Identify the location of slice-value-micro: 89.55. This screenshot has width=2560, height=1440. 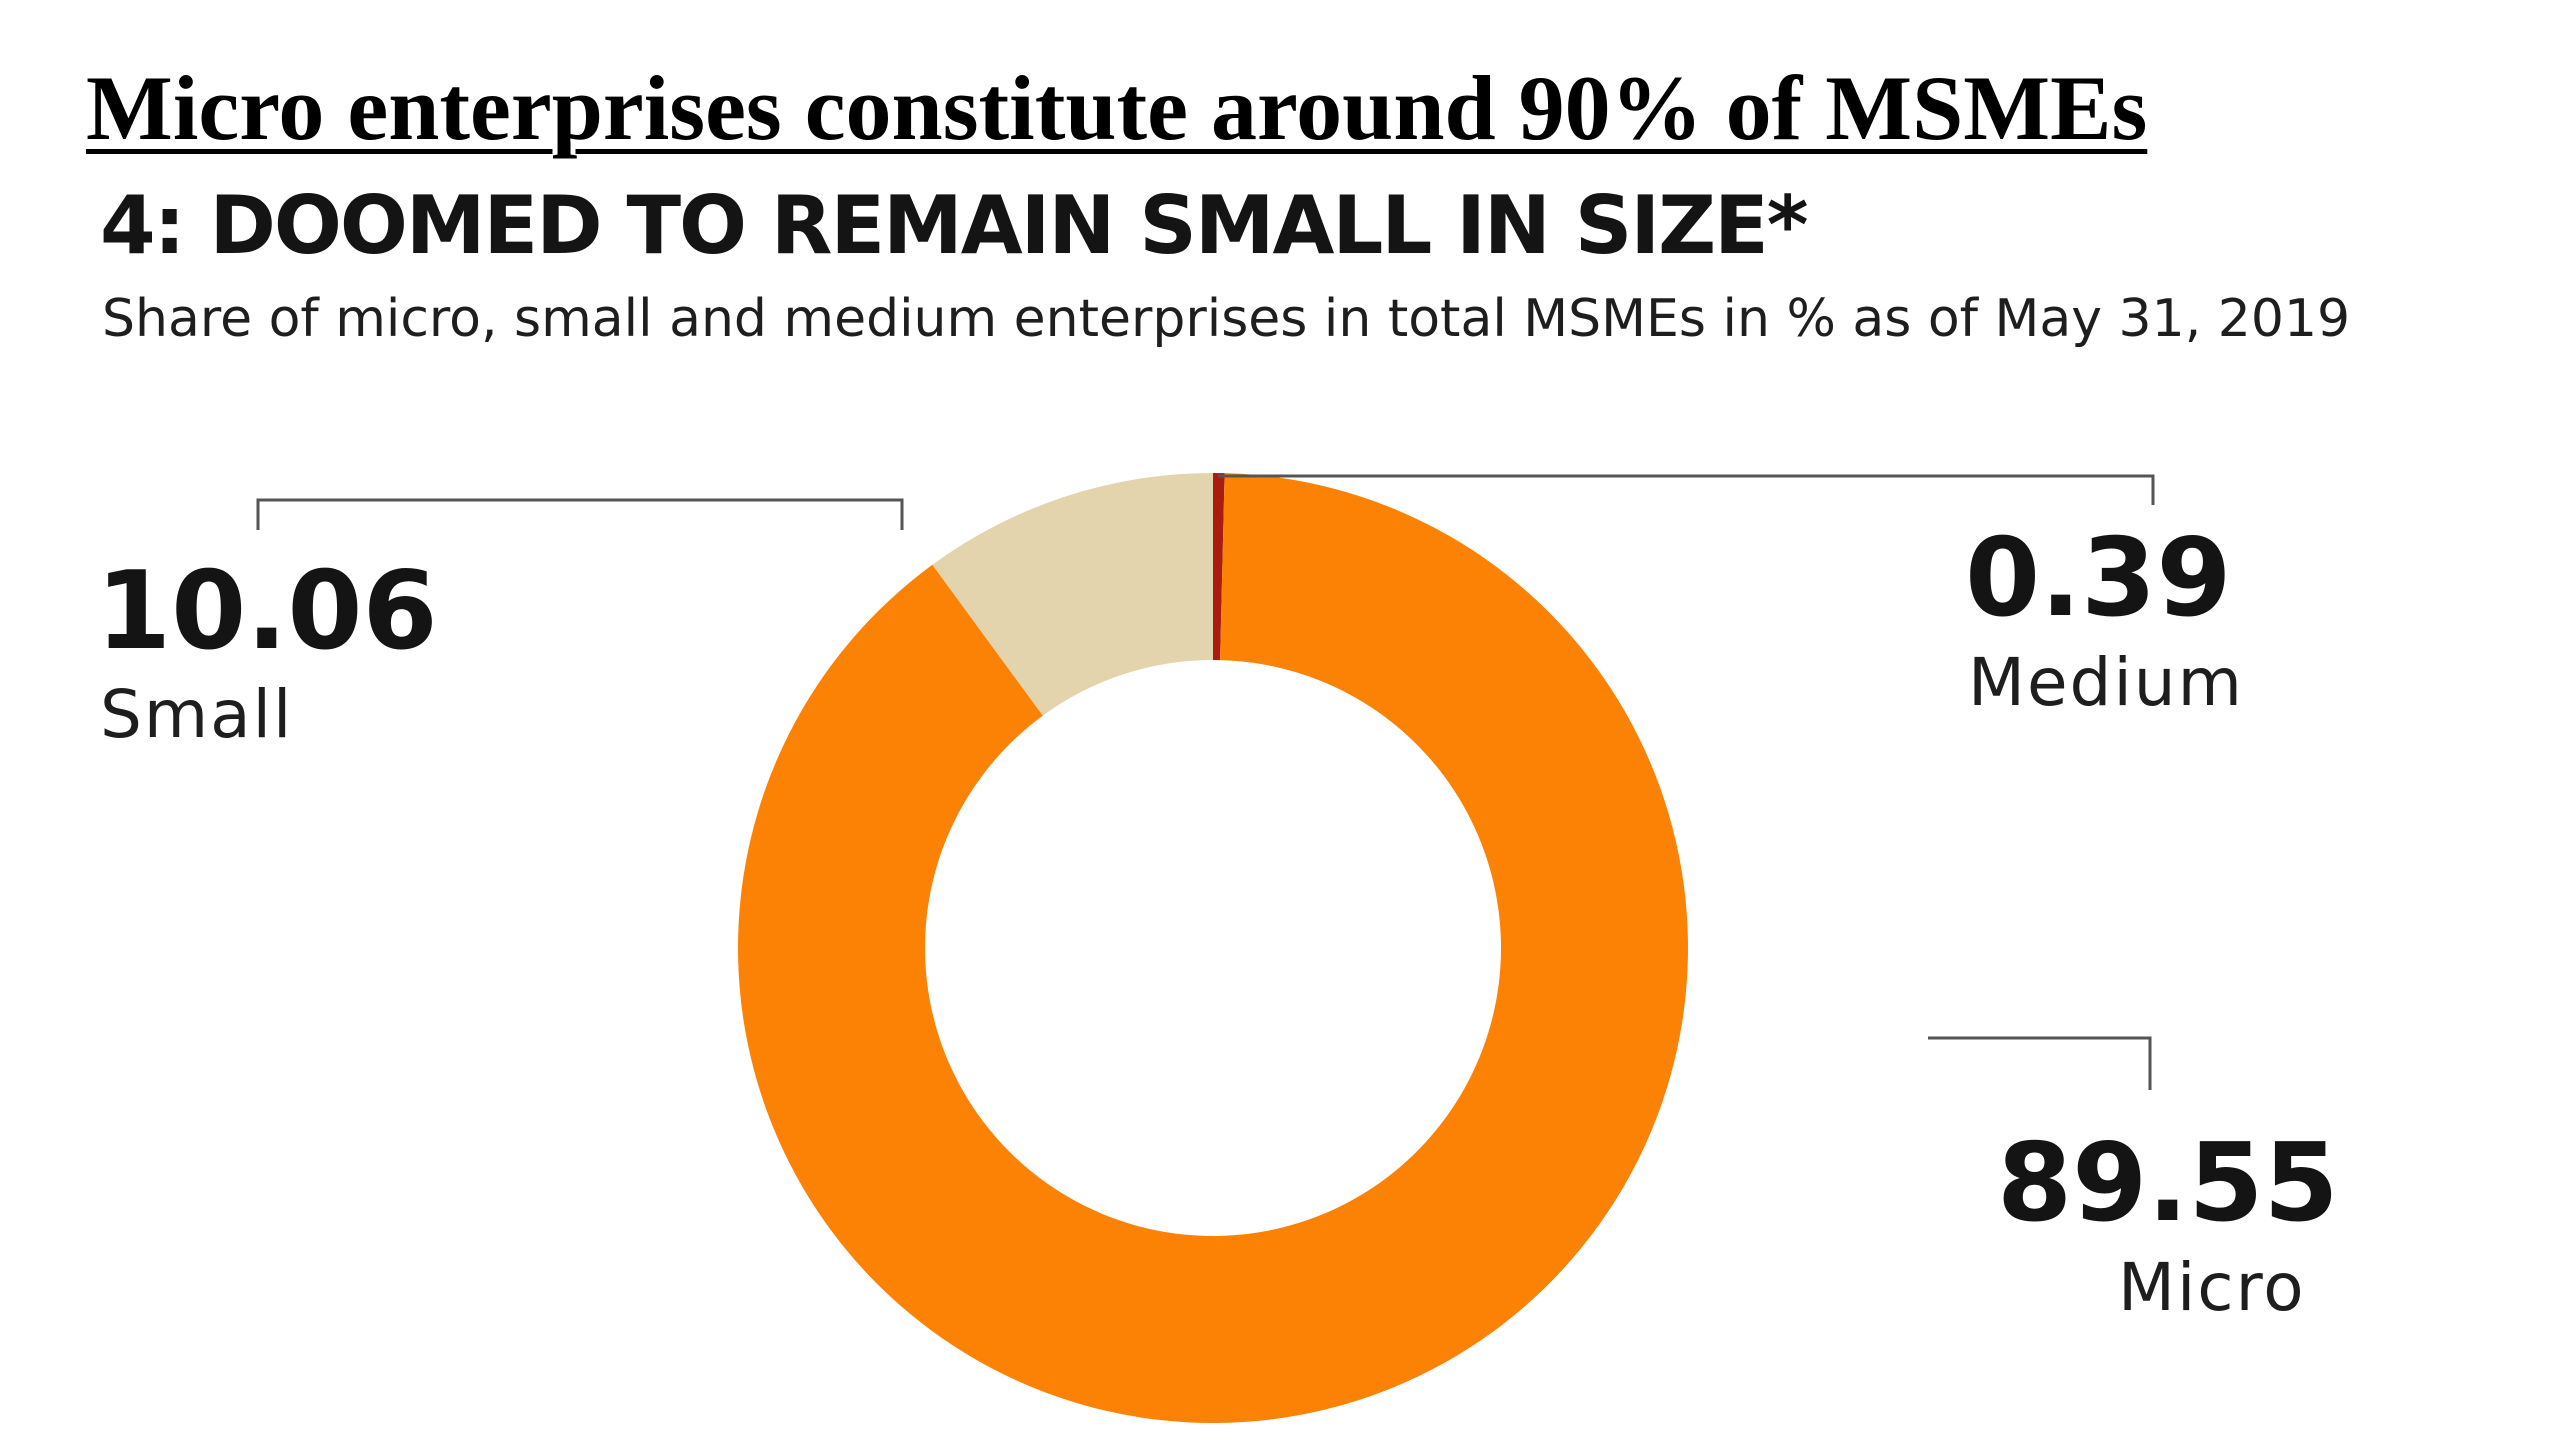
(2168, 1183).